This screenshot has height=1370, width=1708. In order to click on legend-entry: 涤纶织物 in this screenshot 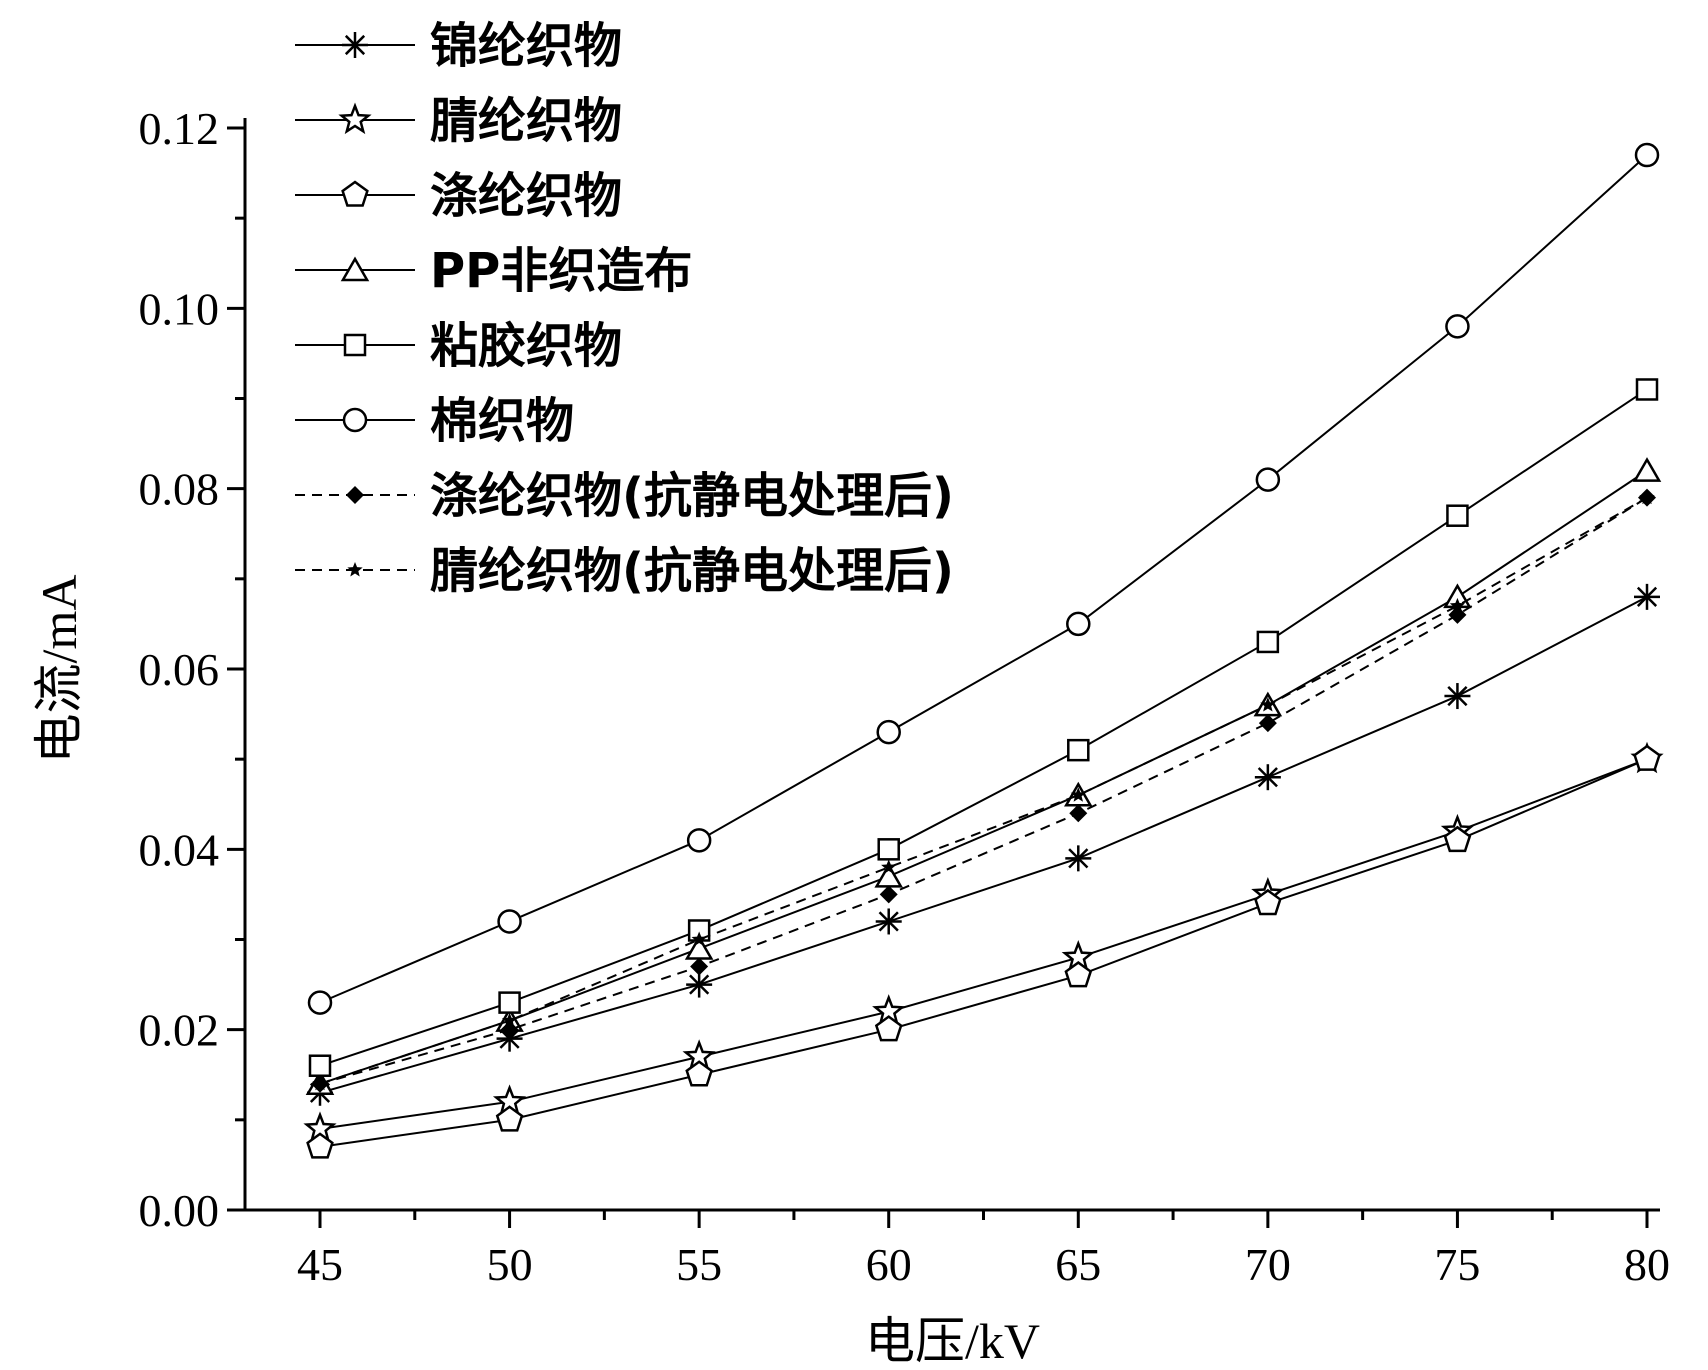, I will do `click(458, 196)`.